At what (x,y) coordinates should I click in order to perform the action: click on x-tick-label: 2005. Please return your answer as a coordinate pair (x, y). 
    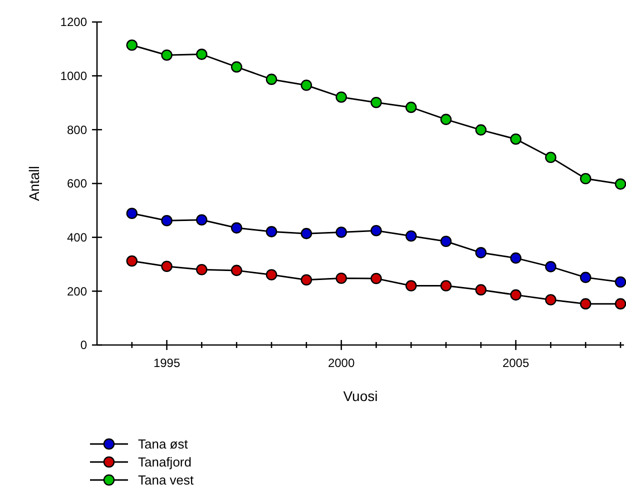
    Looking at the image, I should click on (516, 363).